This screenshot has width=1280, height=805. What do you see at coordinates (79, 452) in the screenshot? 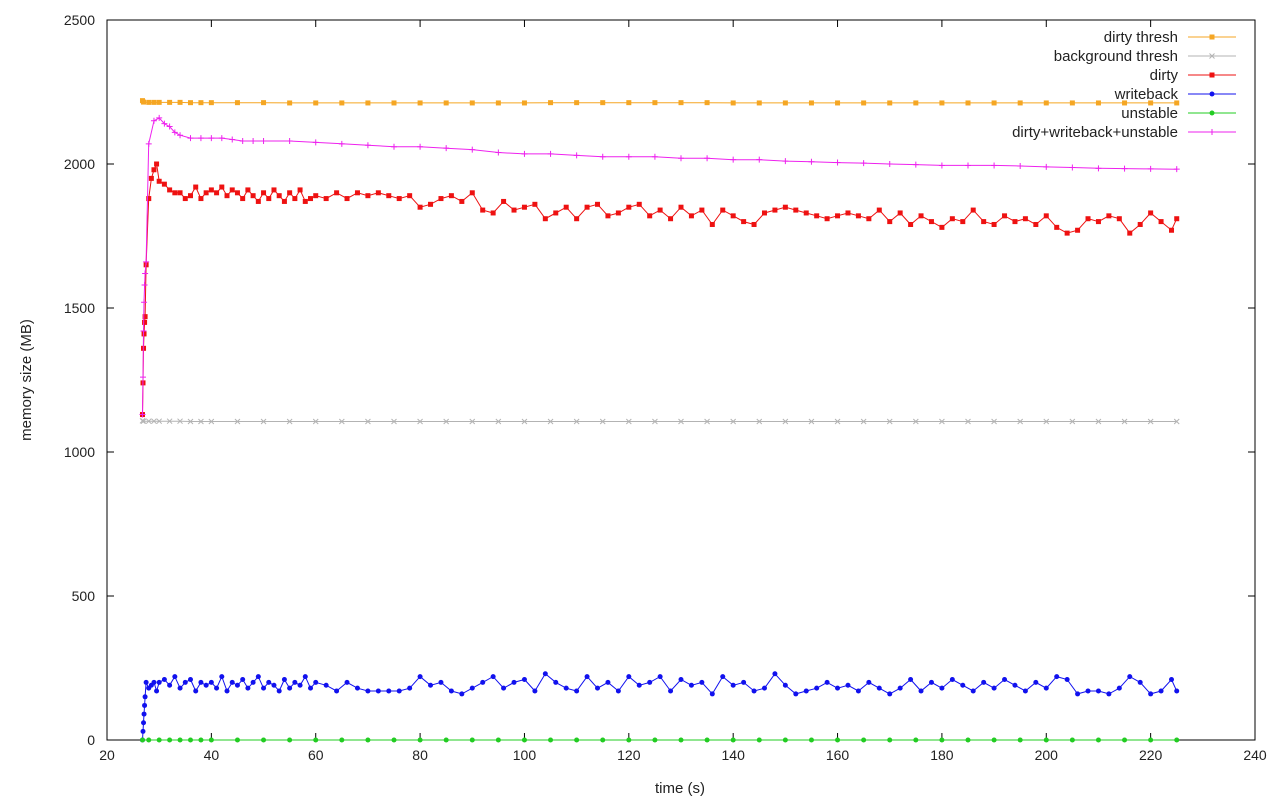
I see `y-tick-label: 1000` at bounding box center [79, 452].